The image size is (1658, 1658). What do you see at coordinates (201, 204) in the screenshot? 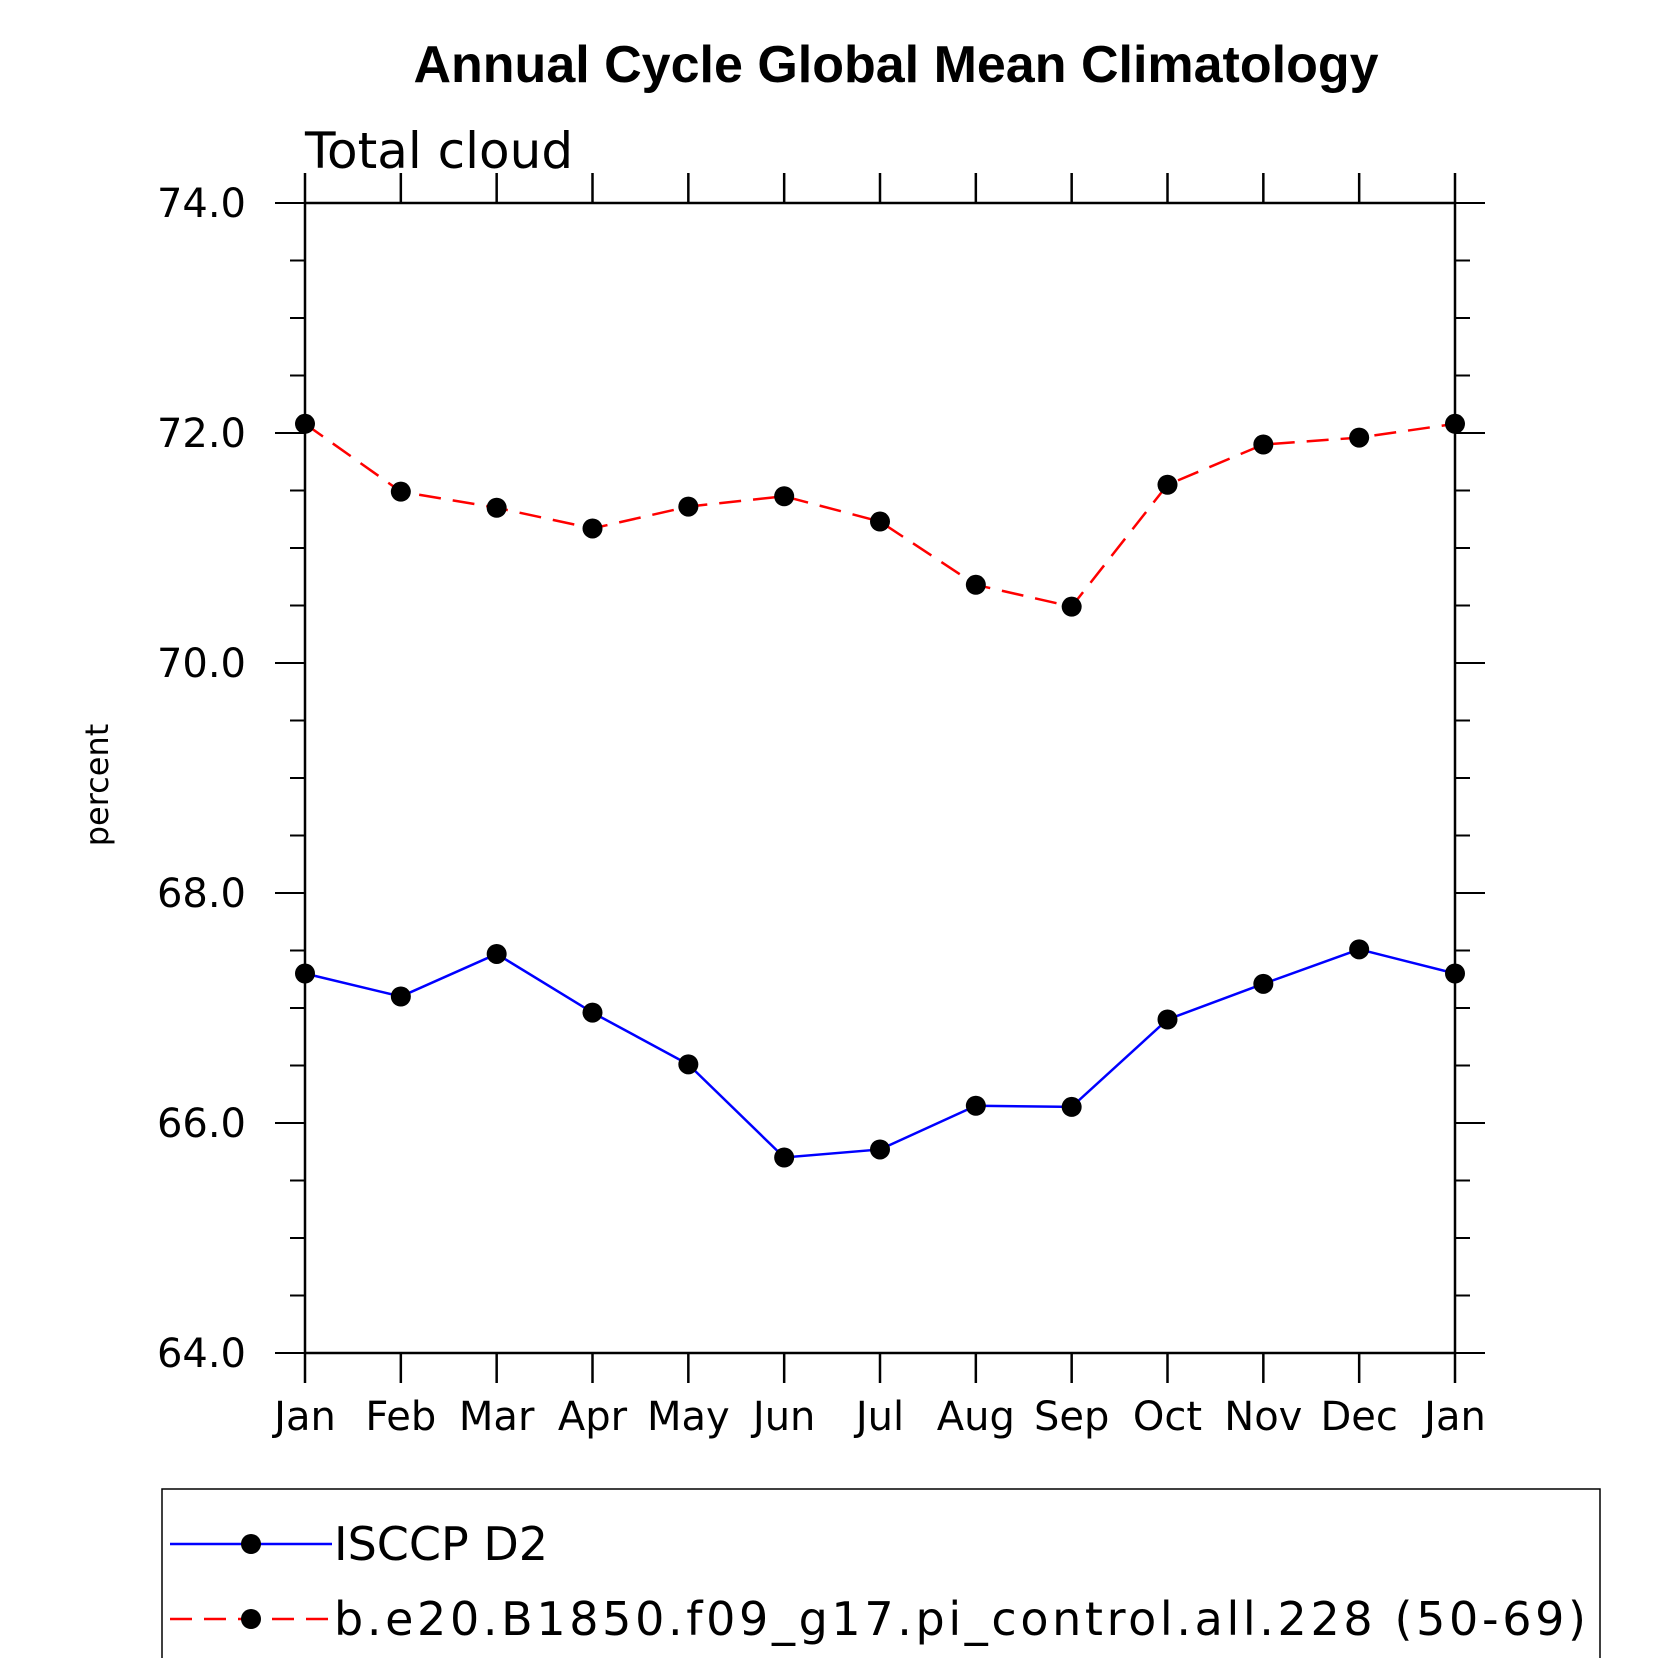
I see `y-tick-label: 74.0` at bounding box center [201, 204].